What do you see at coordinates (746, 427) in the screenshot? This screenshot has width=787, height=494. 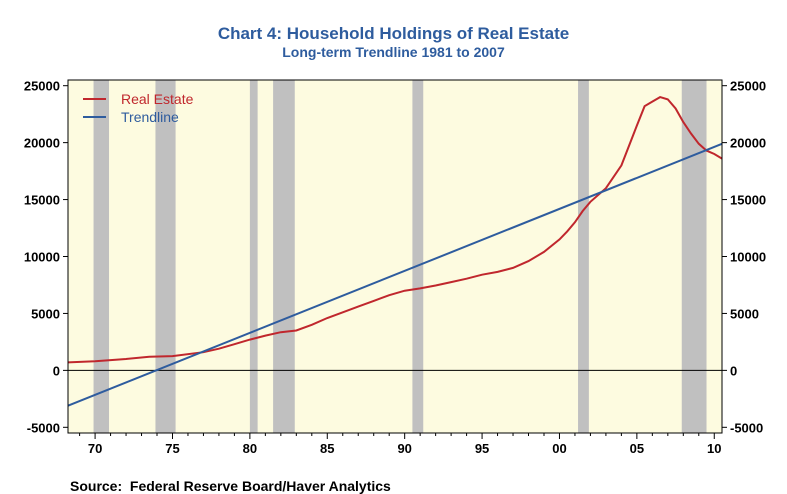 I see `y-tick-label-right: -5000` at bounding box center [746, 427].